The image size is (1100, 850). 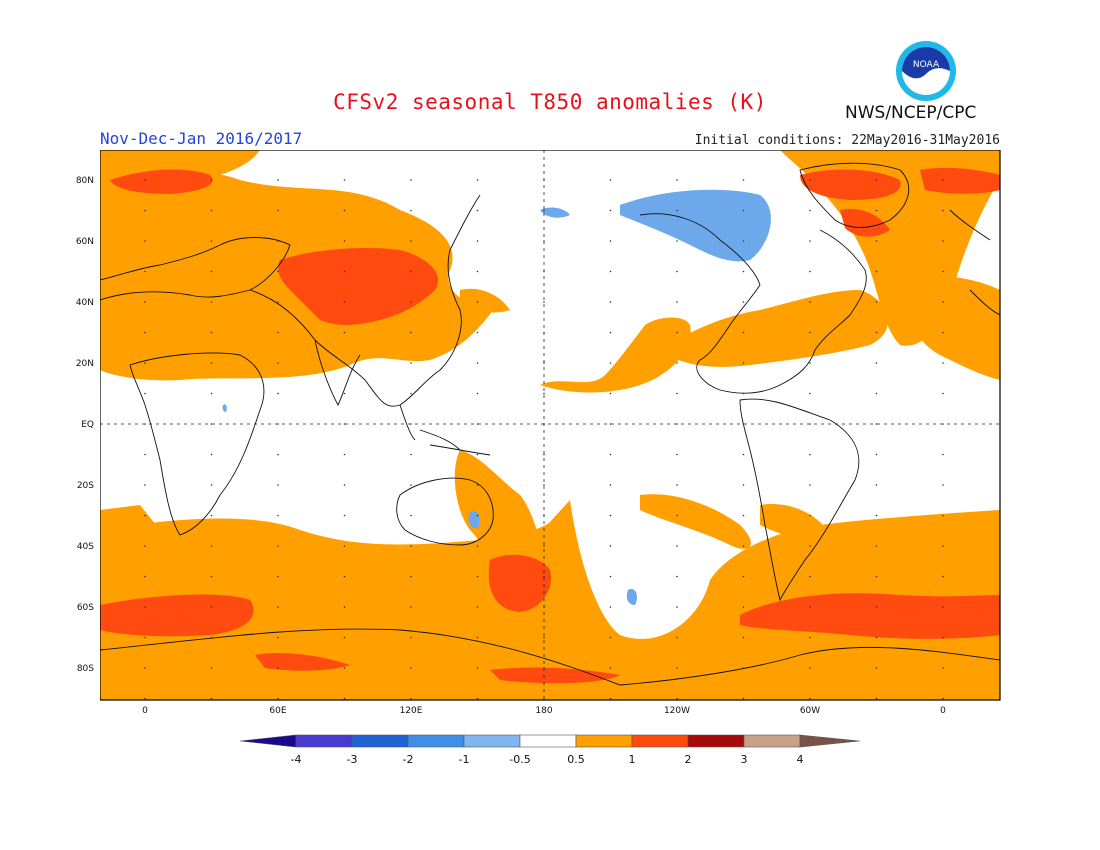 I want to click on colorbar-label: 3, so click(x=744, y=759).